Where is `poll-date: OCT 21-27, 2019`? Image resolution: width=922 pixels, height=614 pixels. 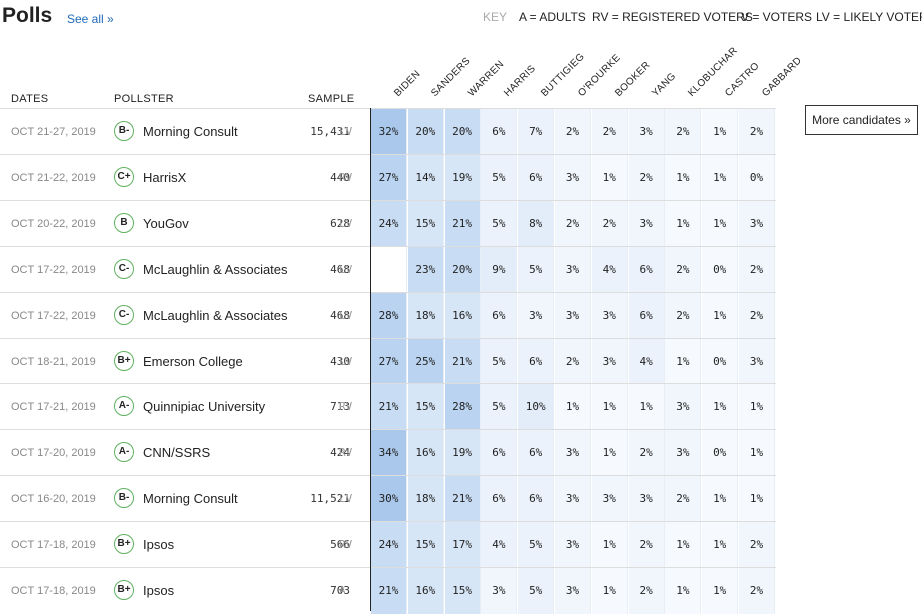 poll-date: OCT 21-27, 2019 is located at coordinates (53, 132).